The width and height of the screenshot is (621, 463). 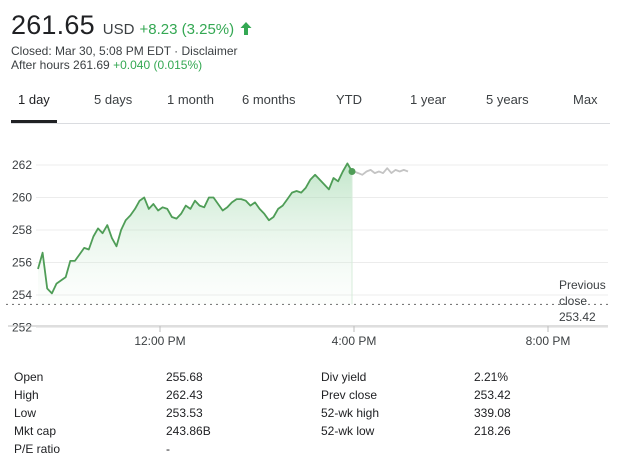 I want to click on tab-5-days: 5 days, so click(x=113, y=99).